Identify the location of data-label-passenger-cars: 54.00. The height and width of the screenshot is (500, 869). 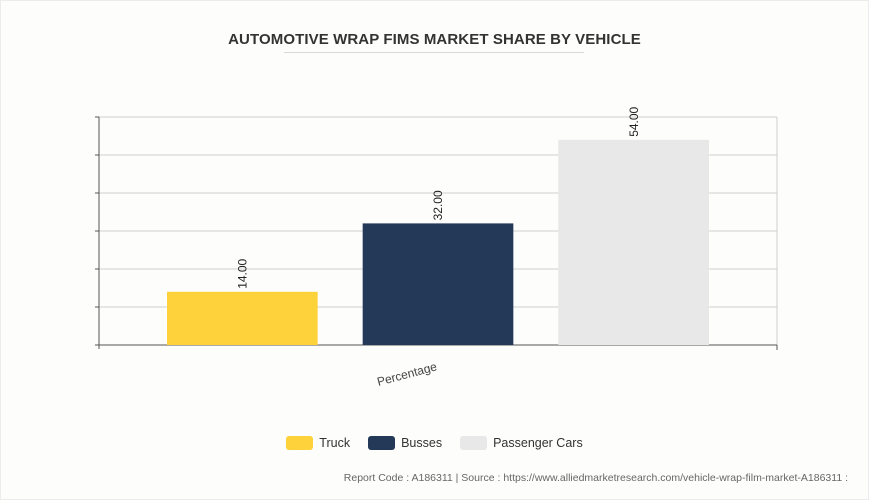
(634, 121).